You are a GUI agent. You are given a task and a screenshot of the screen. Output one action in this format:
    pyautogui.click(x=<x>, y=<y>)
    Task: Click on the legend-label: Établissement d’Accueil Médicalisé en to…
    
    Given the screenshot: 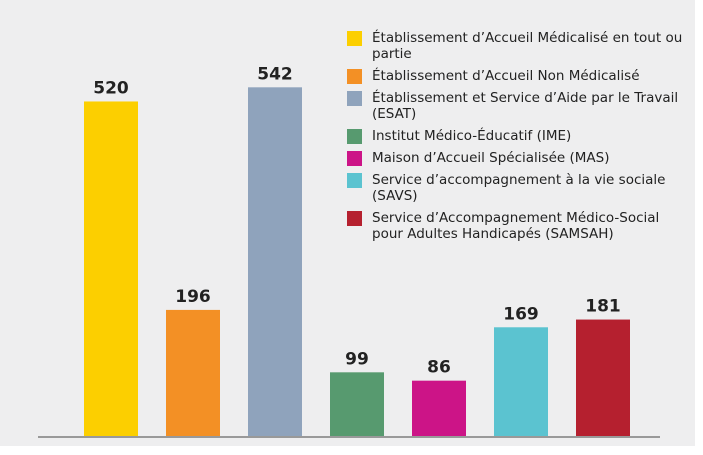 What is the action you would take?
    pyautogui.click(x=527, y=46)
    